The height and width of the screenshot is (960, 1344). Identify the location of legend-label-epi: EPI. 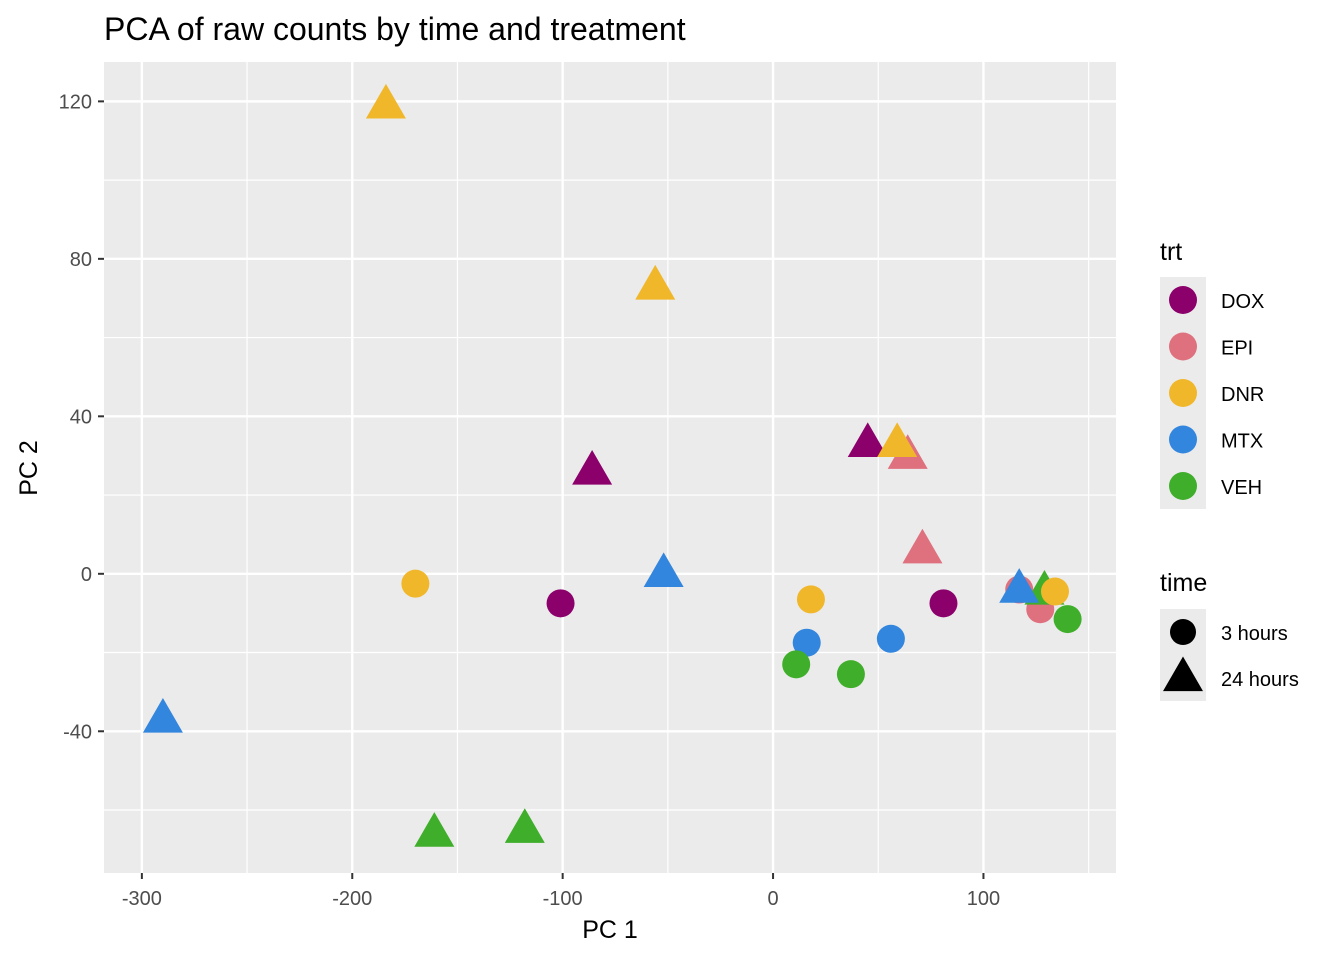
(1237, 349).